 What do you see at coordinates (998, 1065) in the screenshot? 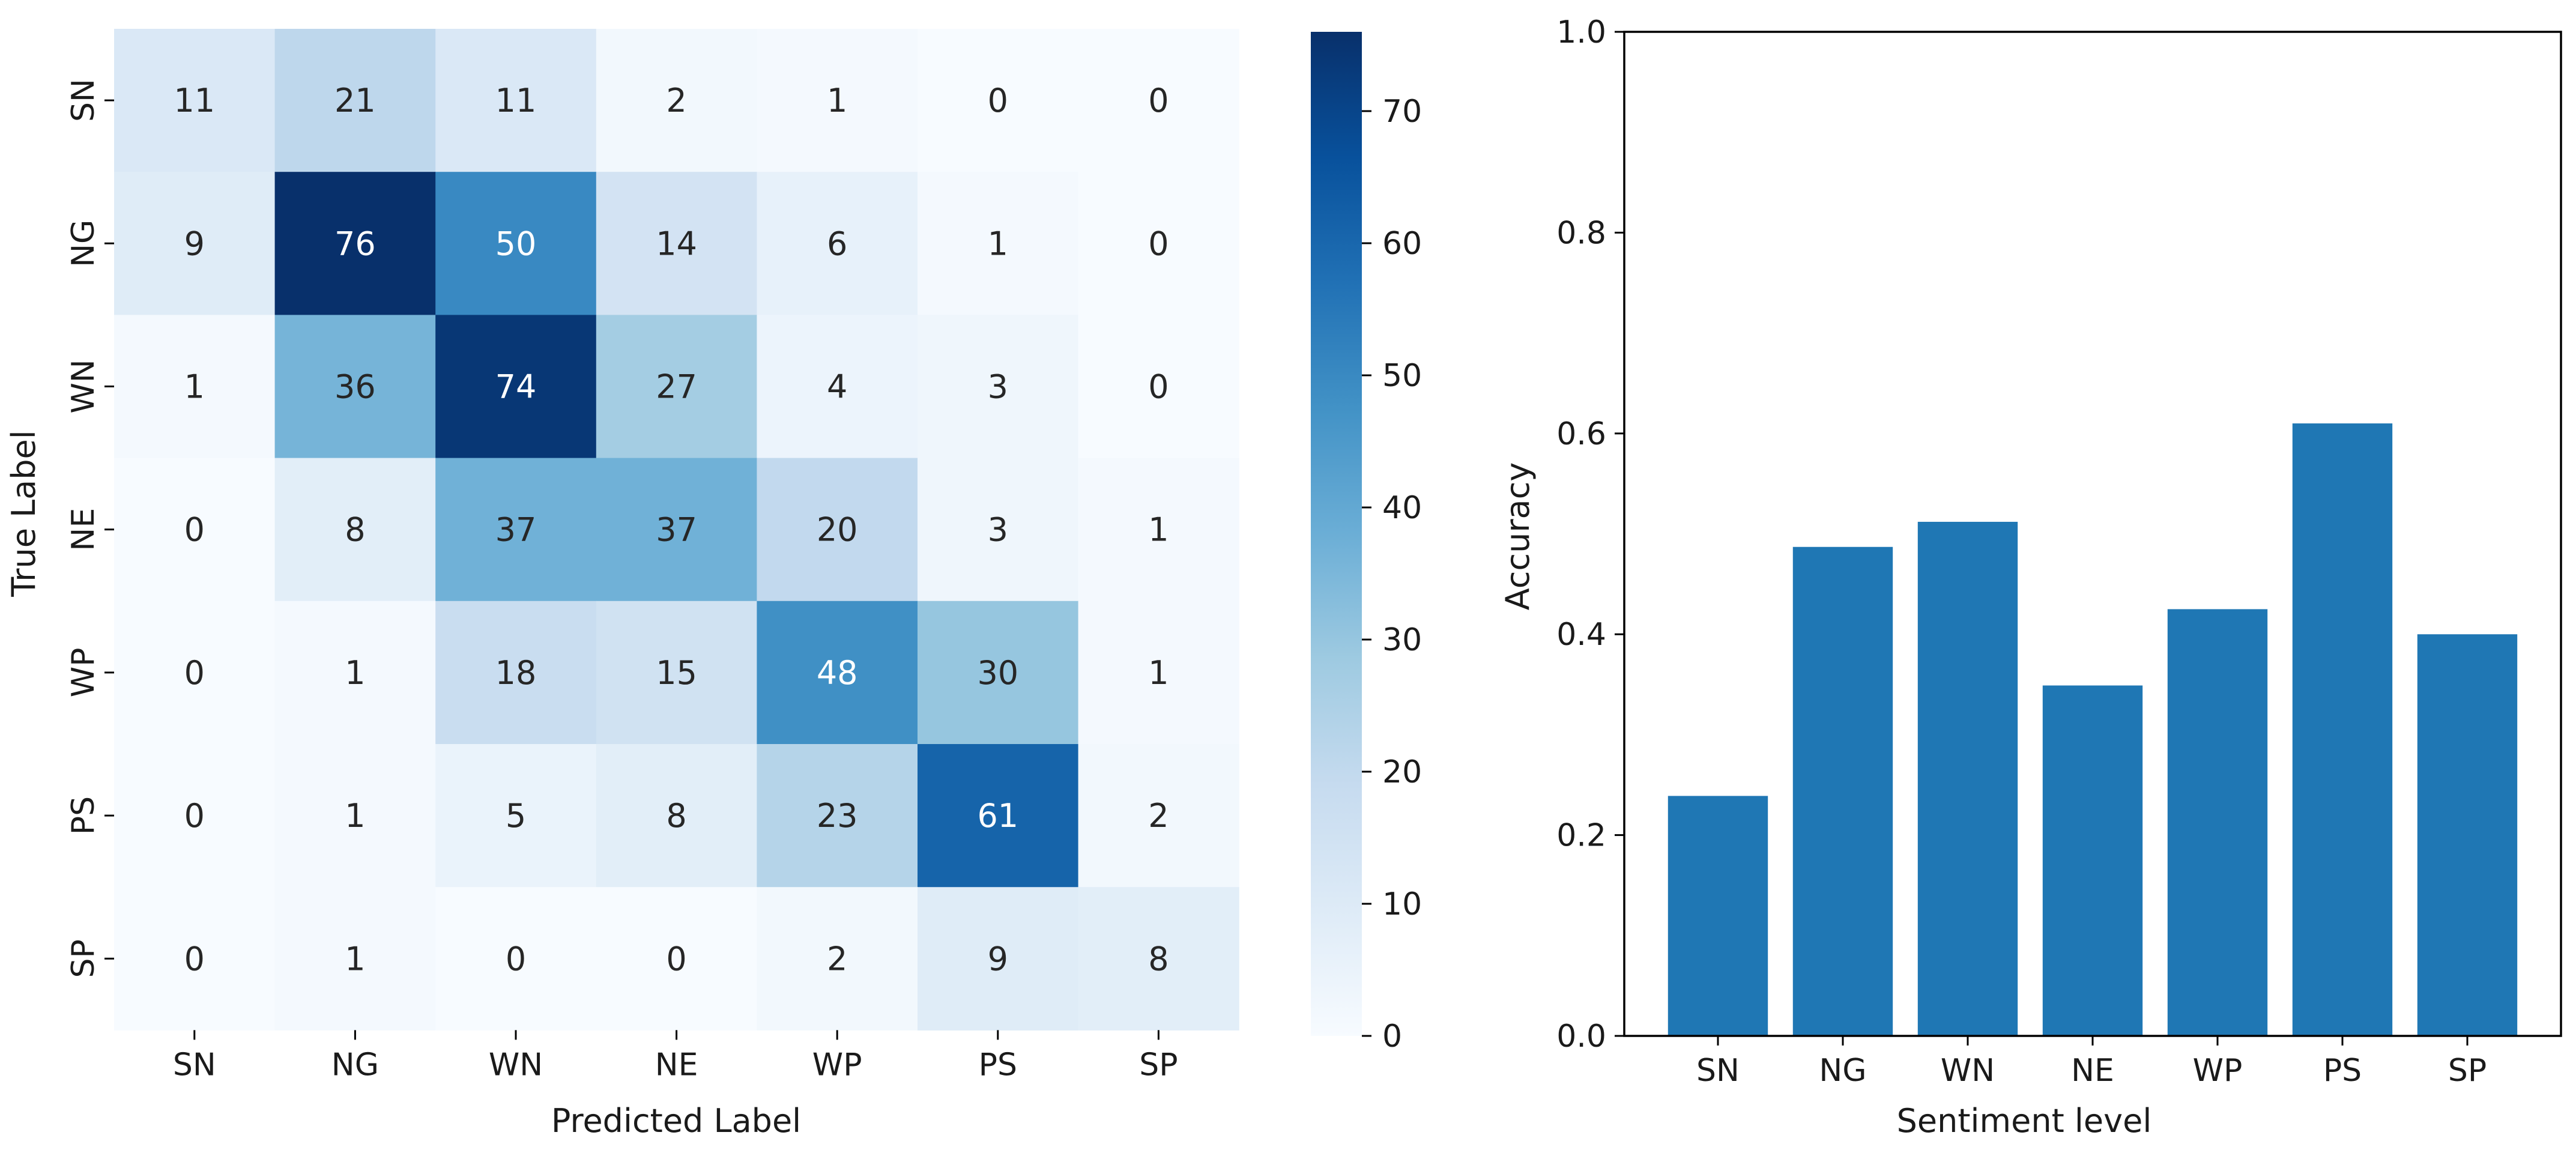
I see `heatmap-x-tick-label: PS` at bounding box center [998, 1065].